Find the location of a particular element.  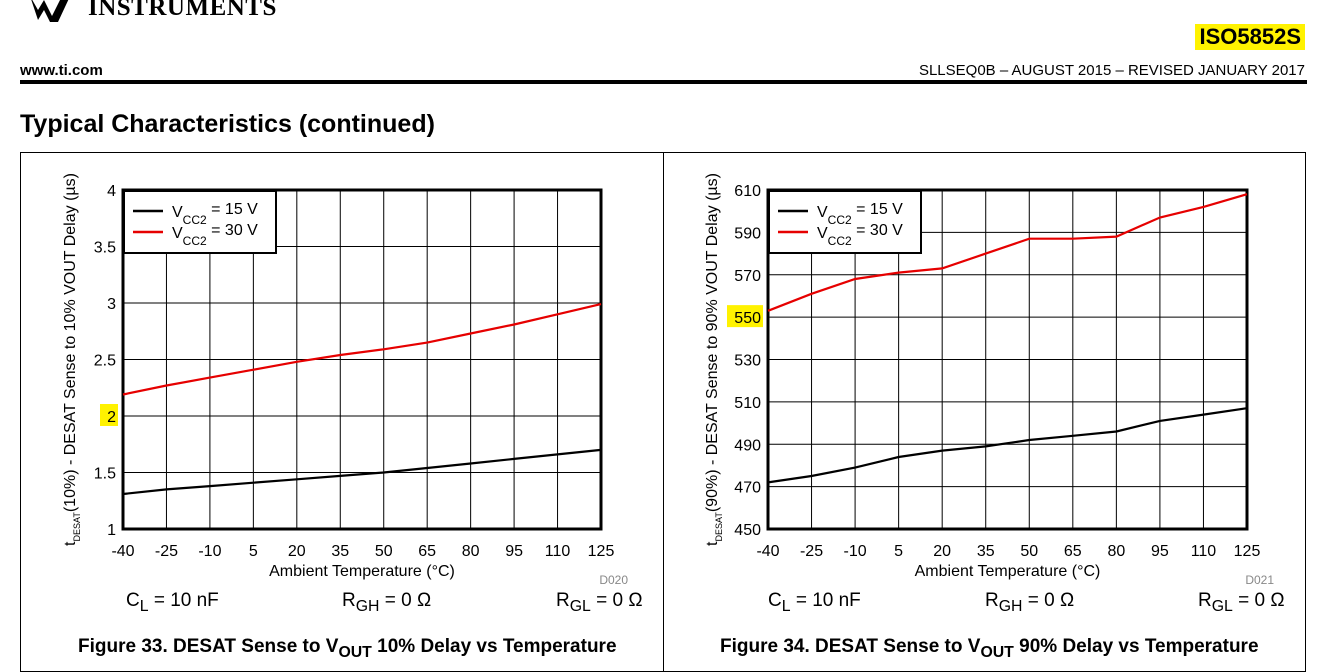

y-tick-label: 590 is located at coordinates (747, 233).